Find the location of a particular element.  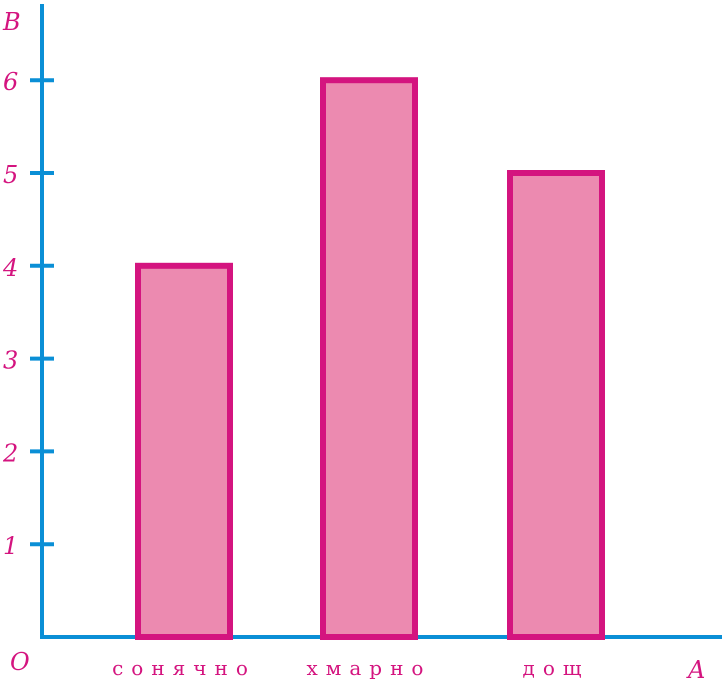

category-labels: сонячно хмарно дощ is located at coordinates (351, 668).